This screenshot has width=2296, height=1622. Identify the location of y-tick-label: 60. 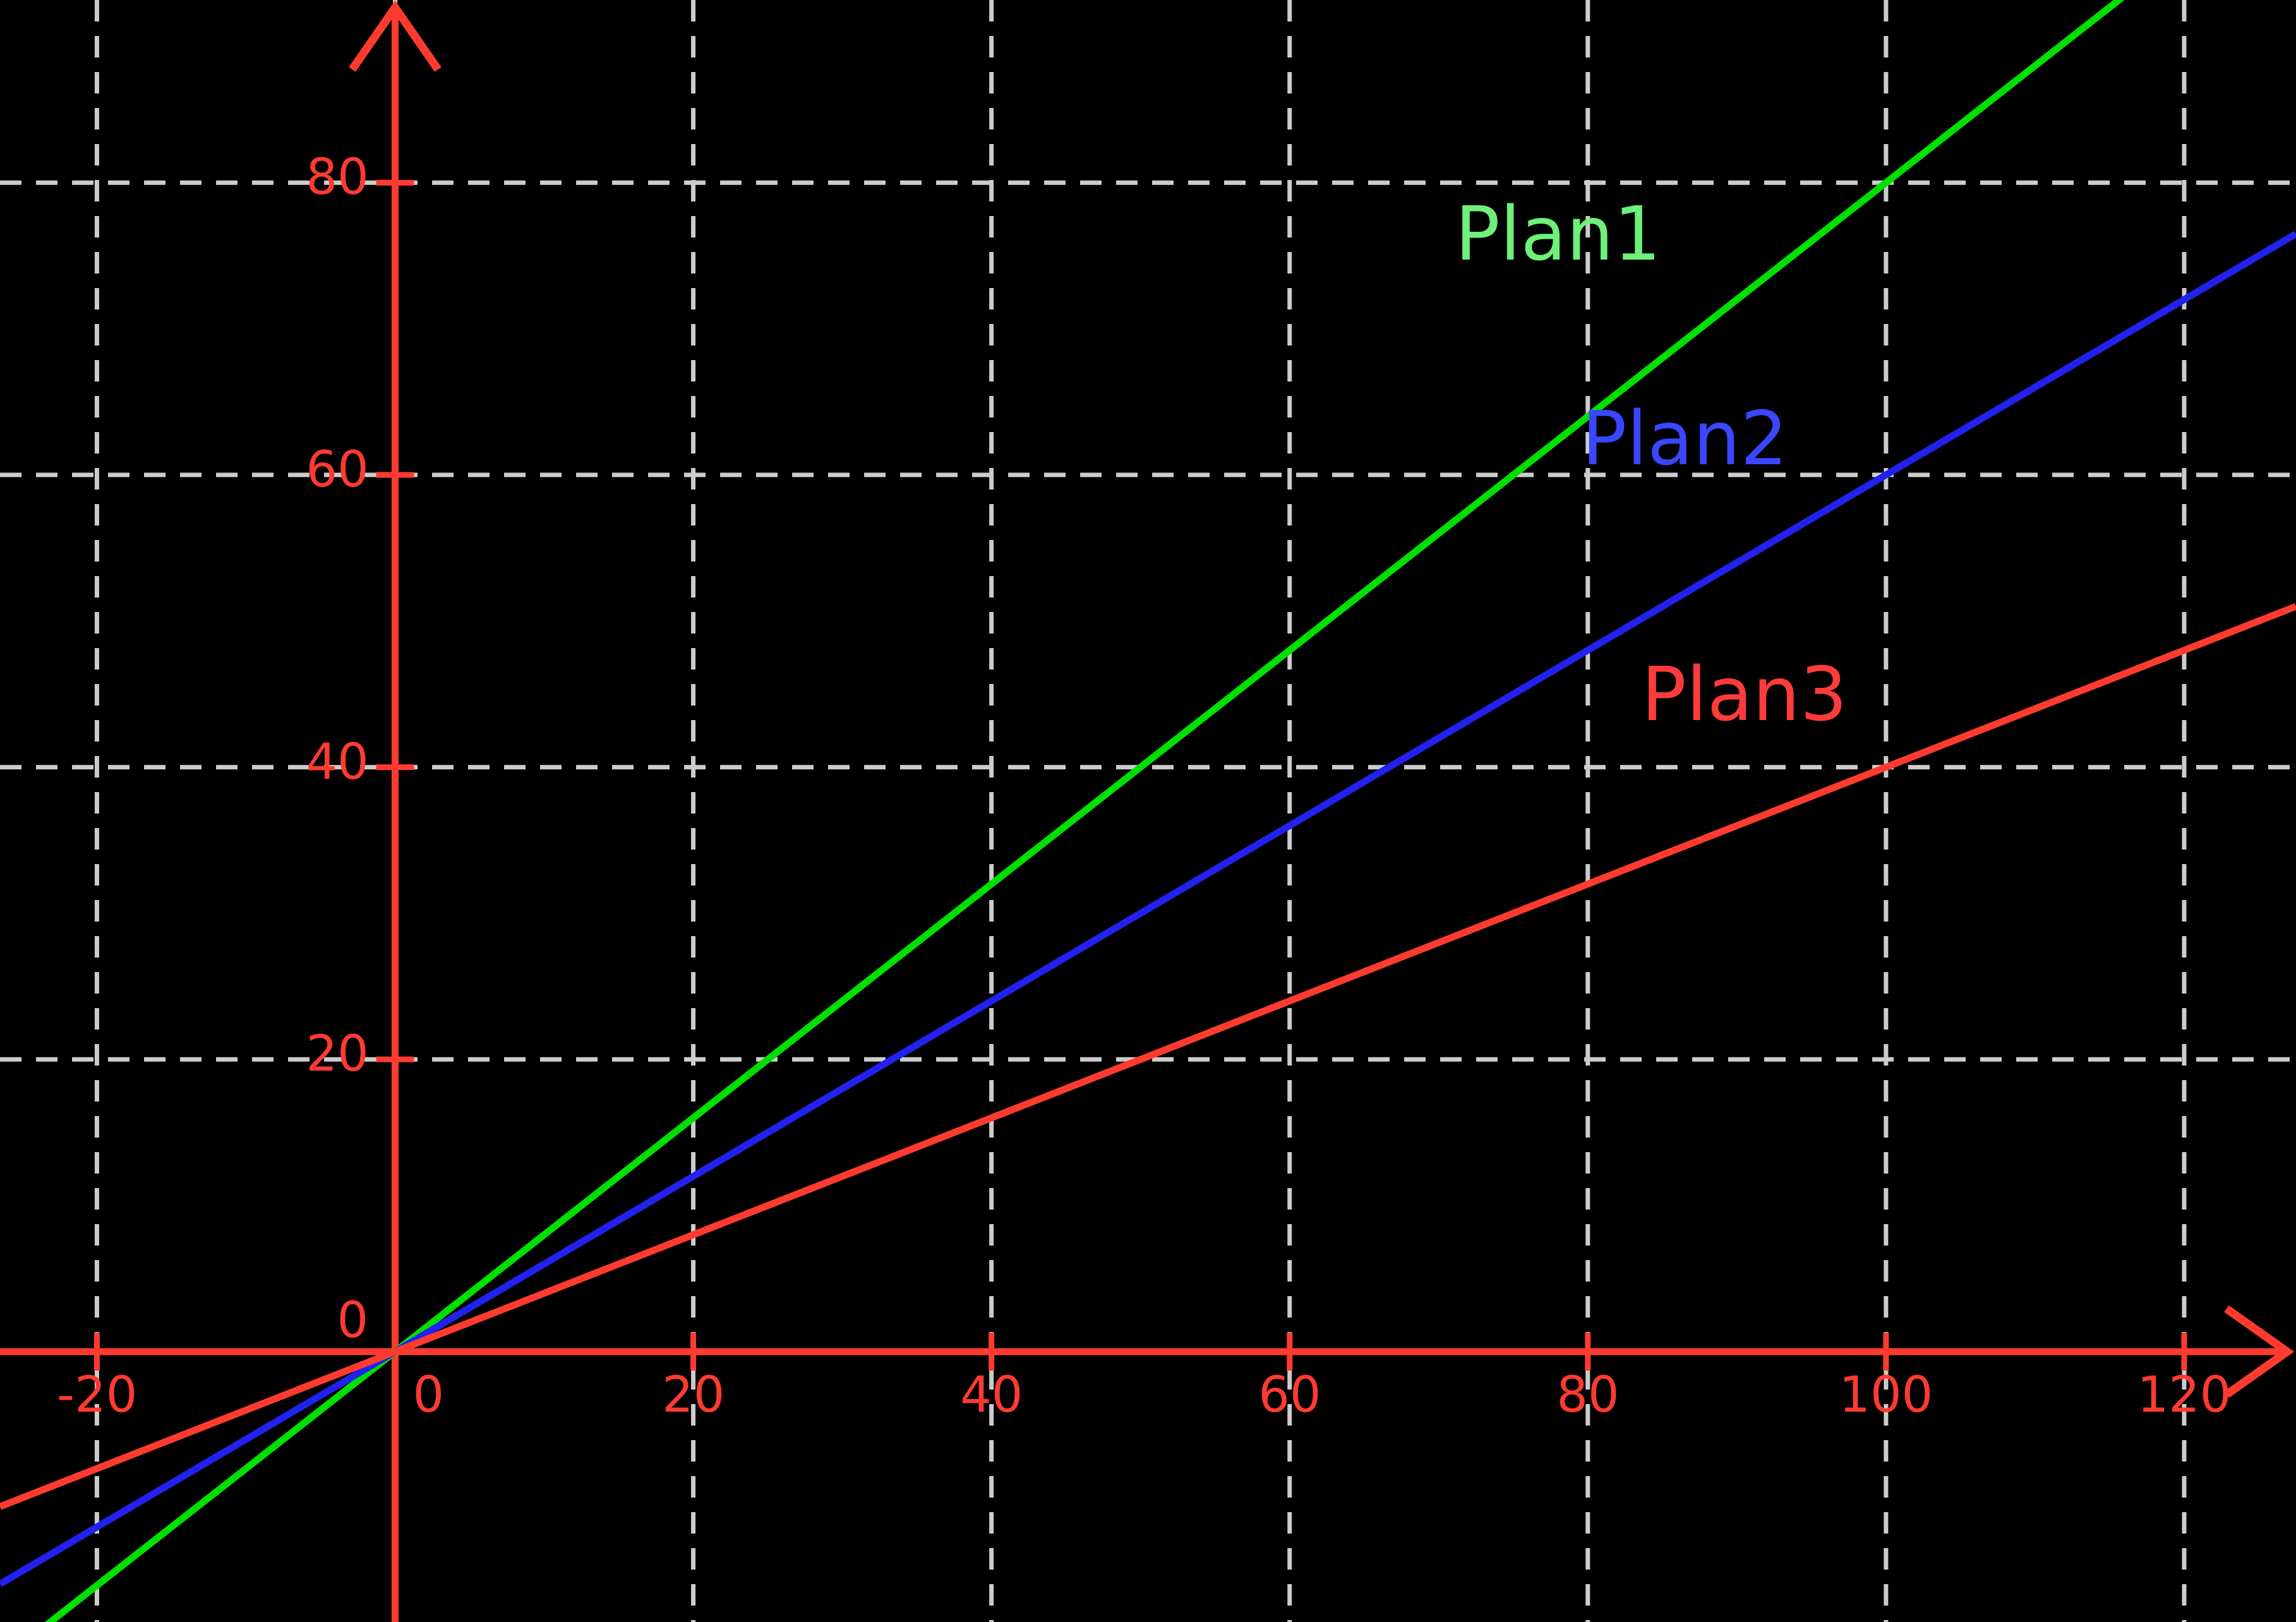
(337, 470).